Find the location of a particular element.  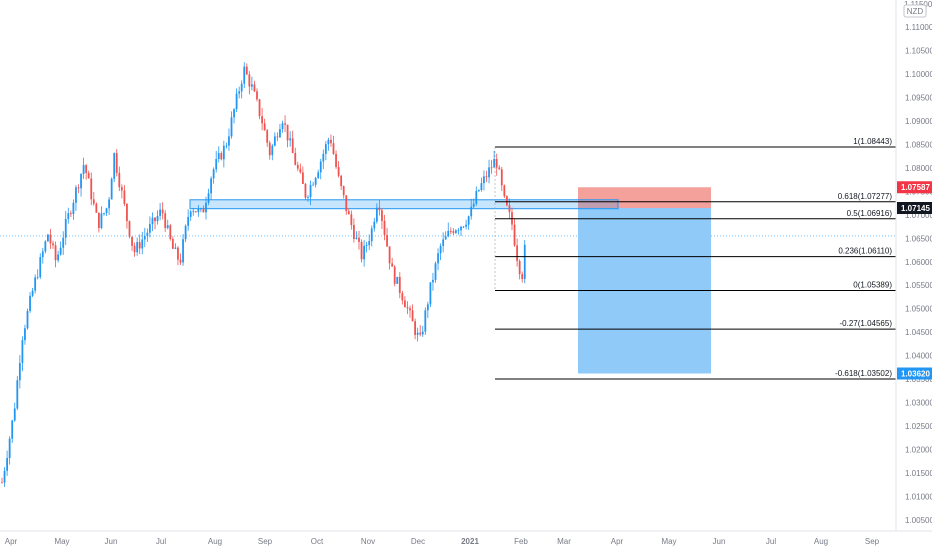

time-tick-label: Apr is located at coordinates (11, 541).